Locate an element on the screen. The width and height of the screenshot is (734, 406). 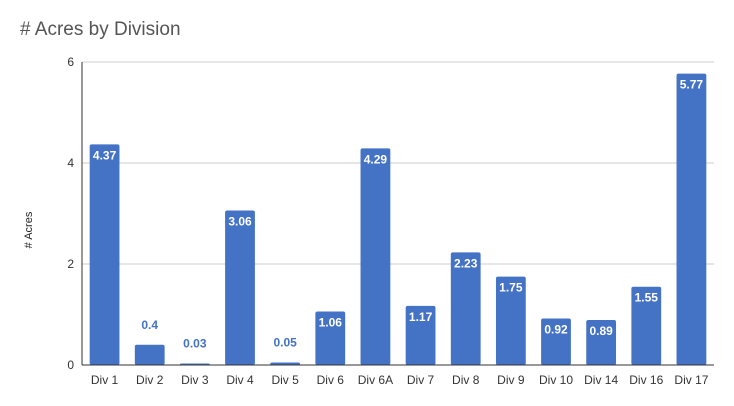
x-tick-label: Div 2 is located at coordinates (150, 380).